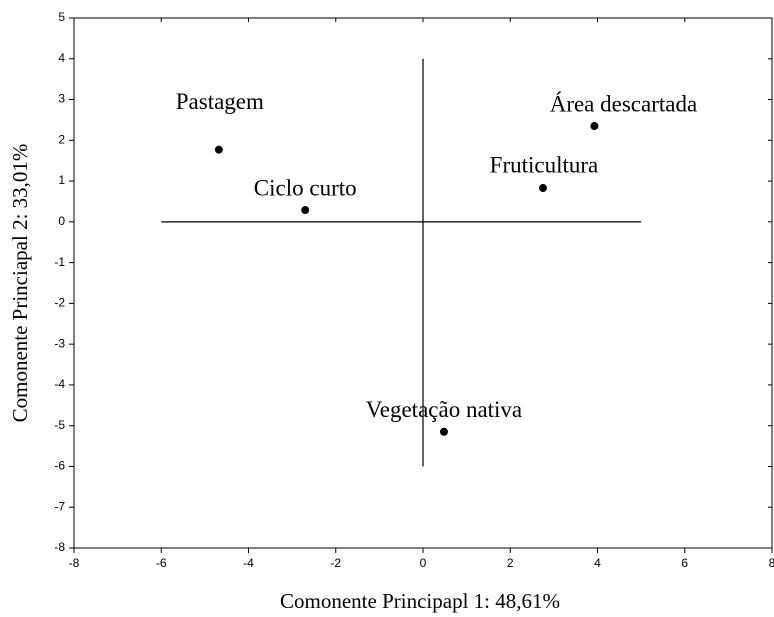 Image resolution: width=774 pixels, height=617 pixels. I want to click on y-tick-label: 1, so click(61, 180).